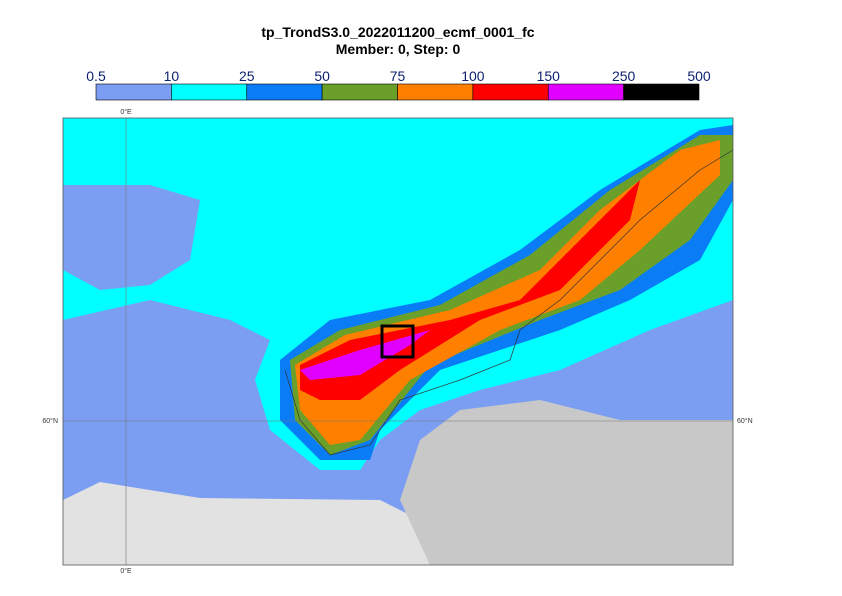  What do you see at coordinates (398, 76) in the screenshot?
I see `legend-label: 75` at bounding box center [398, 76].